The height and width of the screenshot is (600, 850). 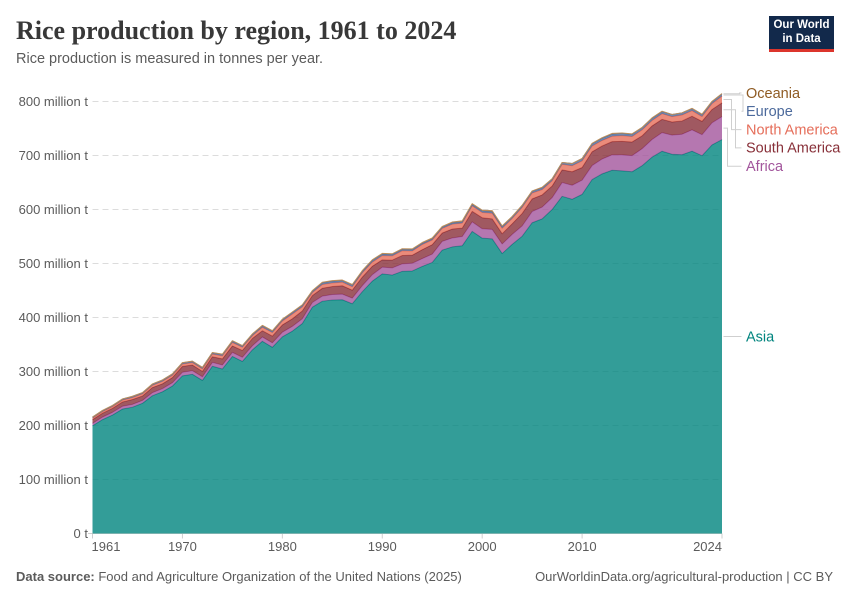 I want to click on x-axis-label-1990: 1990, so click(x=382, y=546).